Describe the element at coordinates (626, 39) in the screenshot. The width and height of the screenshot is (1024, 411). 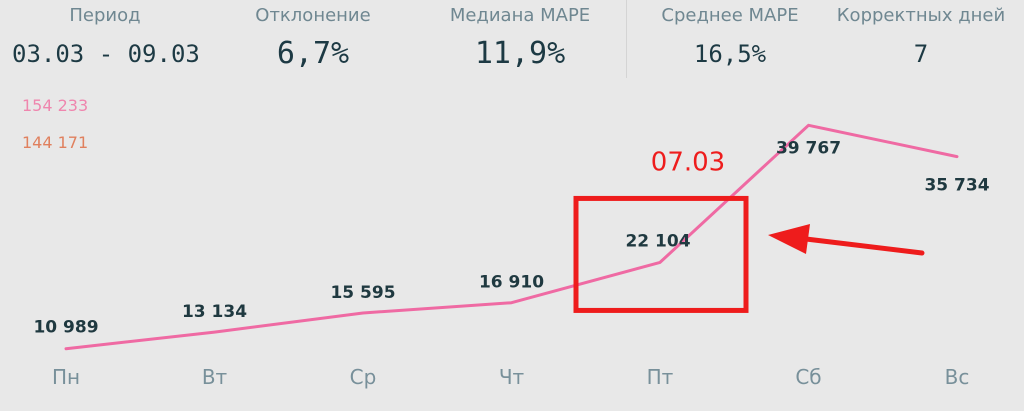
I see `kpi-divider` at that location.